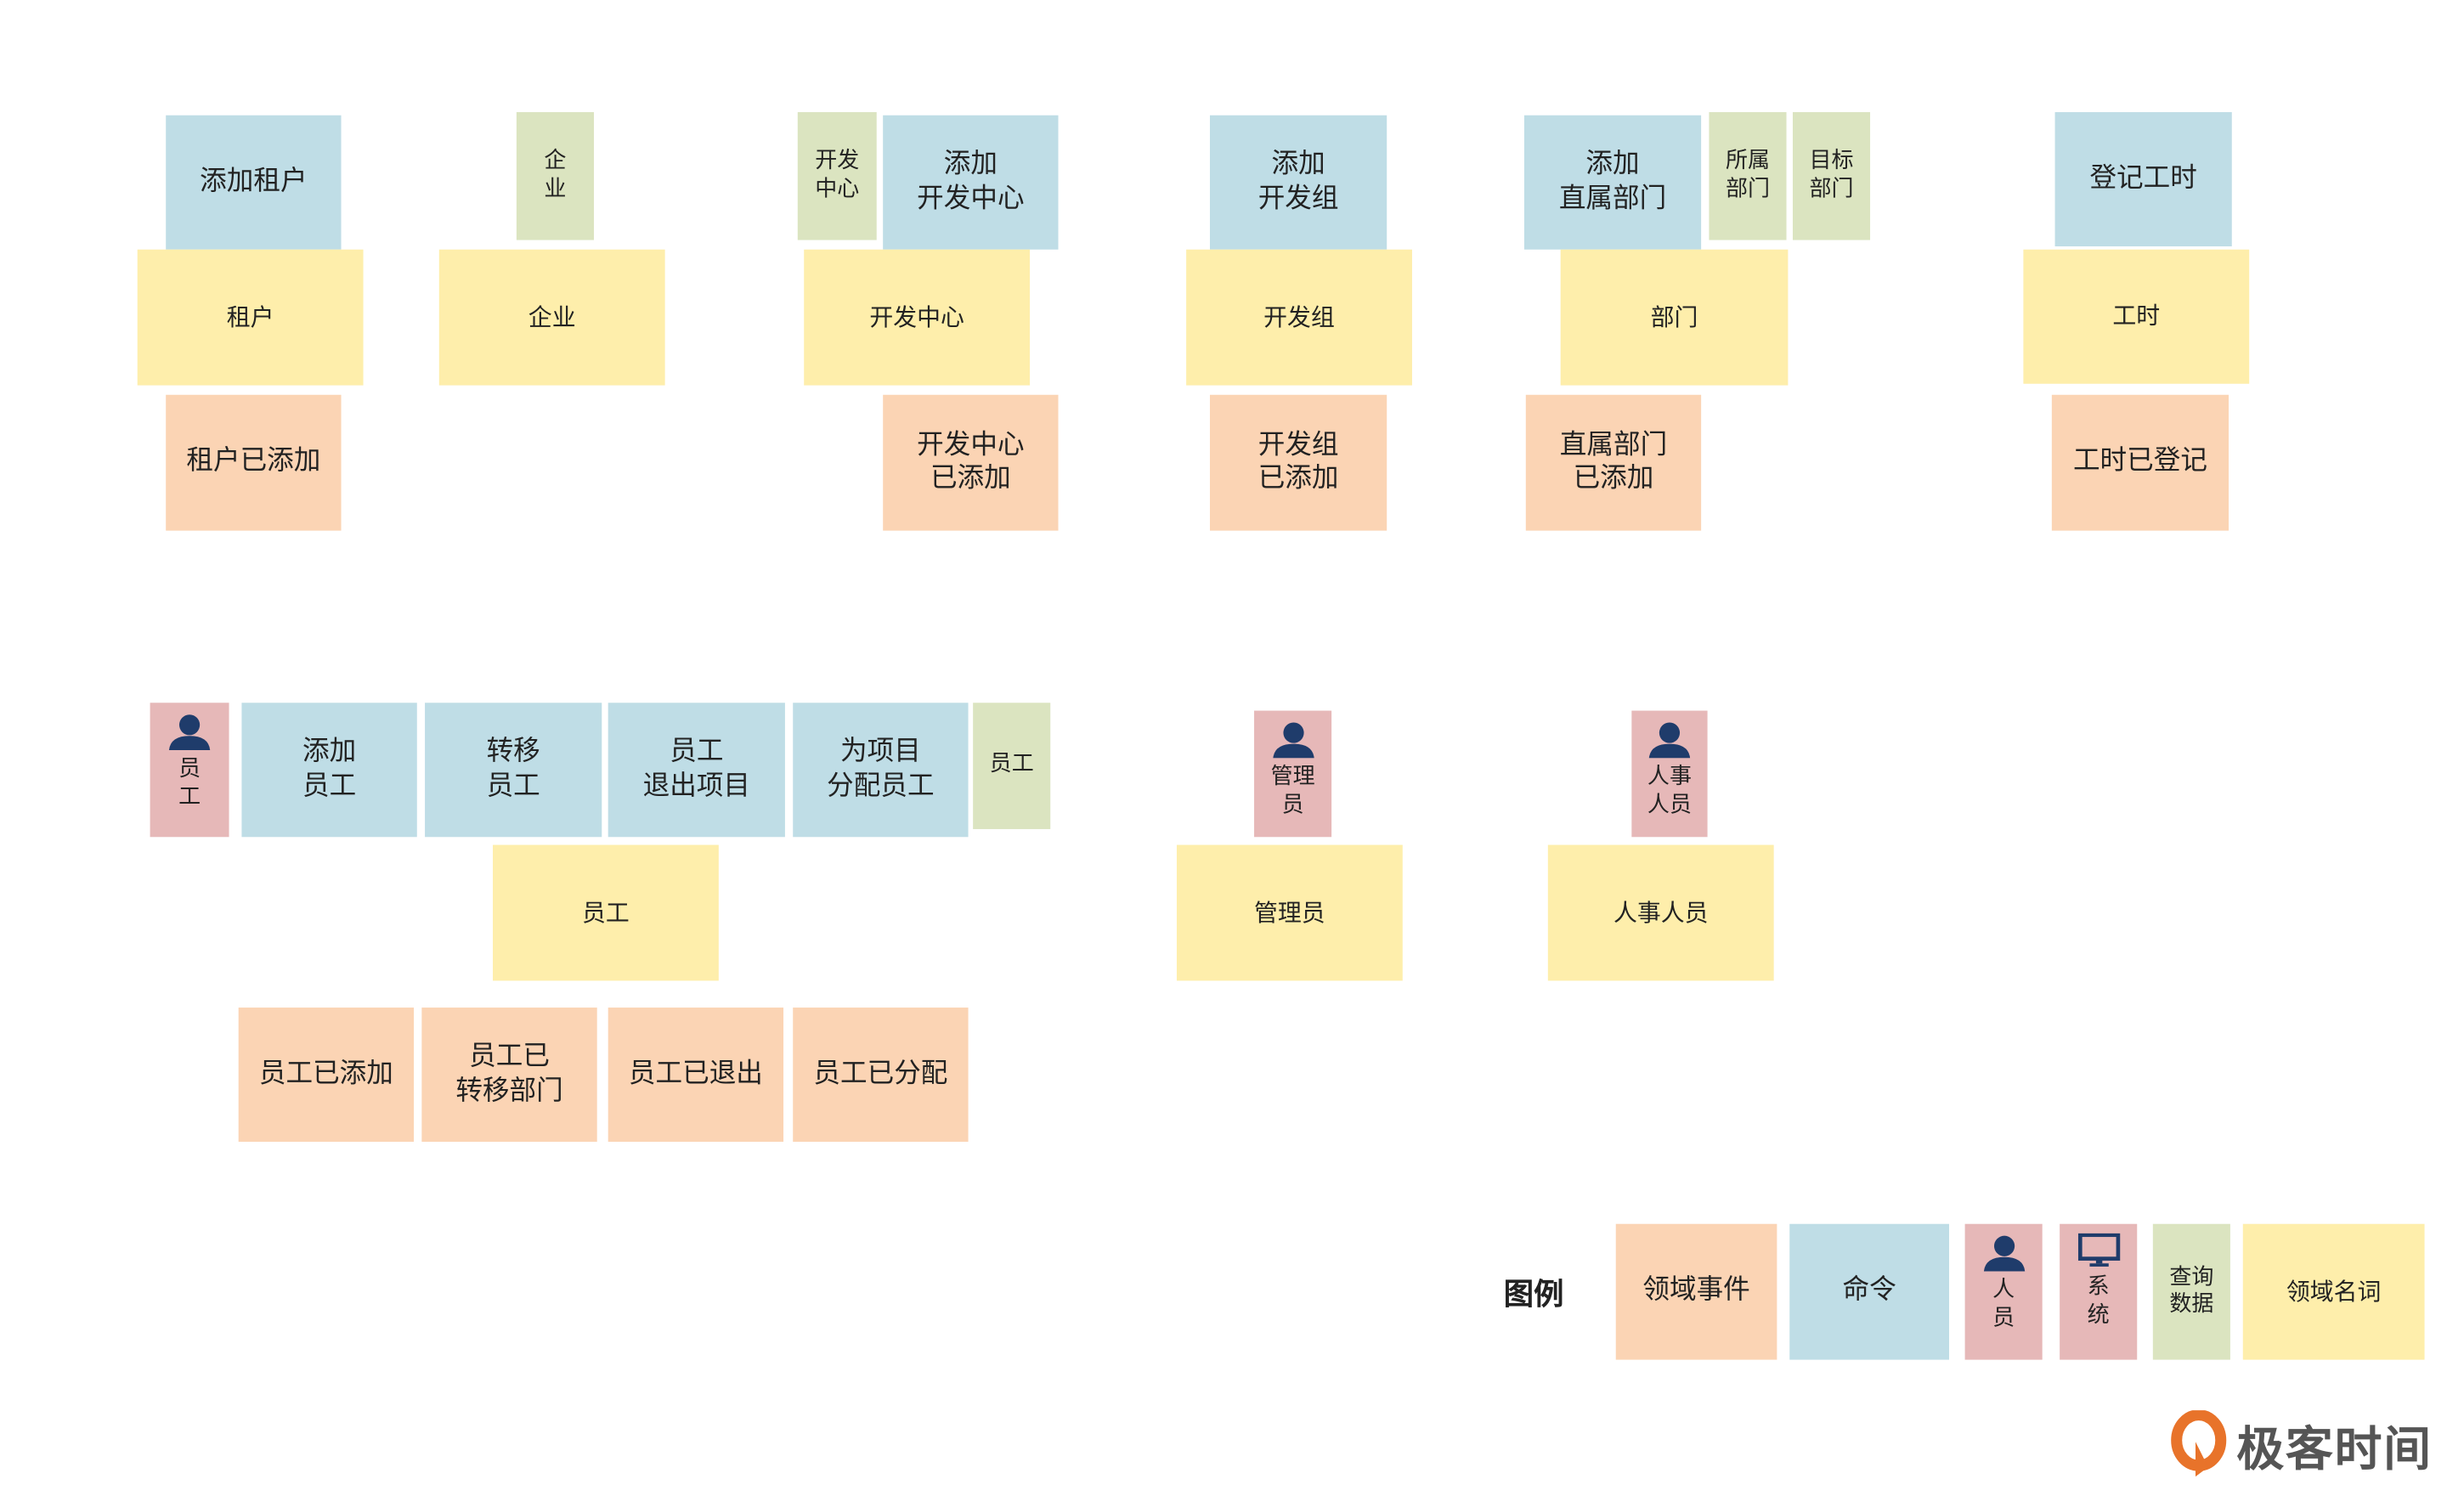  What do you see at coordinates (837, 175) in the screenshot?
I see `query-dev-center: 开发 中心` at bounding box center [837, 175].